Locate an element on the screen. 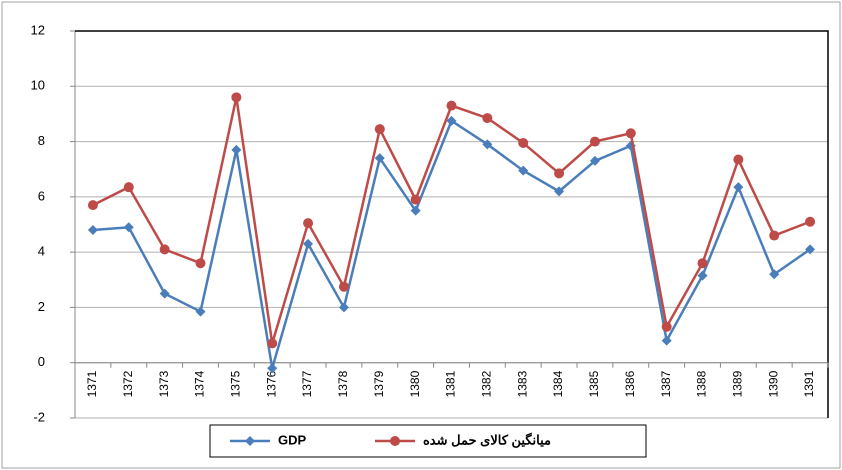  y-tick-label: 12 is located at coordinates (38, 29).